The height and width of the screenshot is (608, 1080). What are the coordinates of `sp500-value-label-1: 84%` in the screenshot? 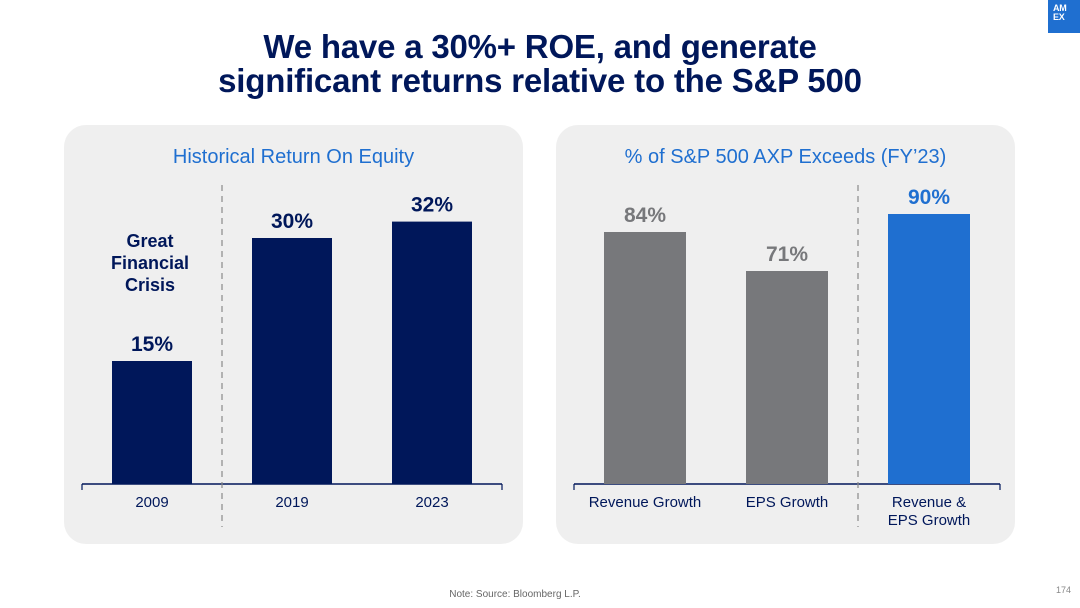 It's located at (645, 215).